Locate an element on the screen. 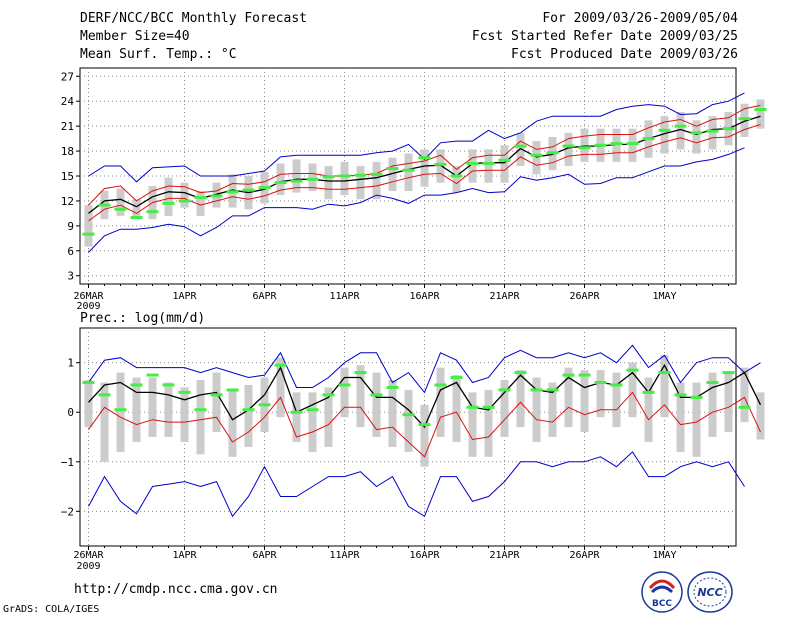  temp-year-label: 2009 is located at coordinates (88, 306).